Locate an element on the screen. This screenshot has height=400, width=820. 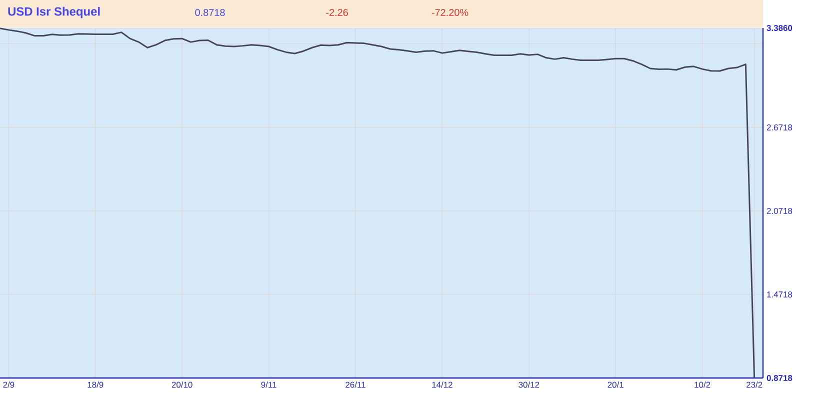
x-tick-label: 20/1 is located at coordinates (616, 385).